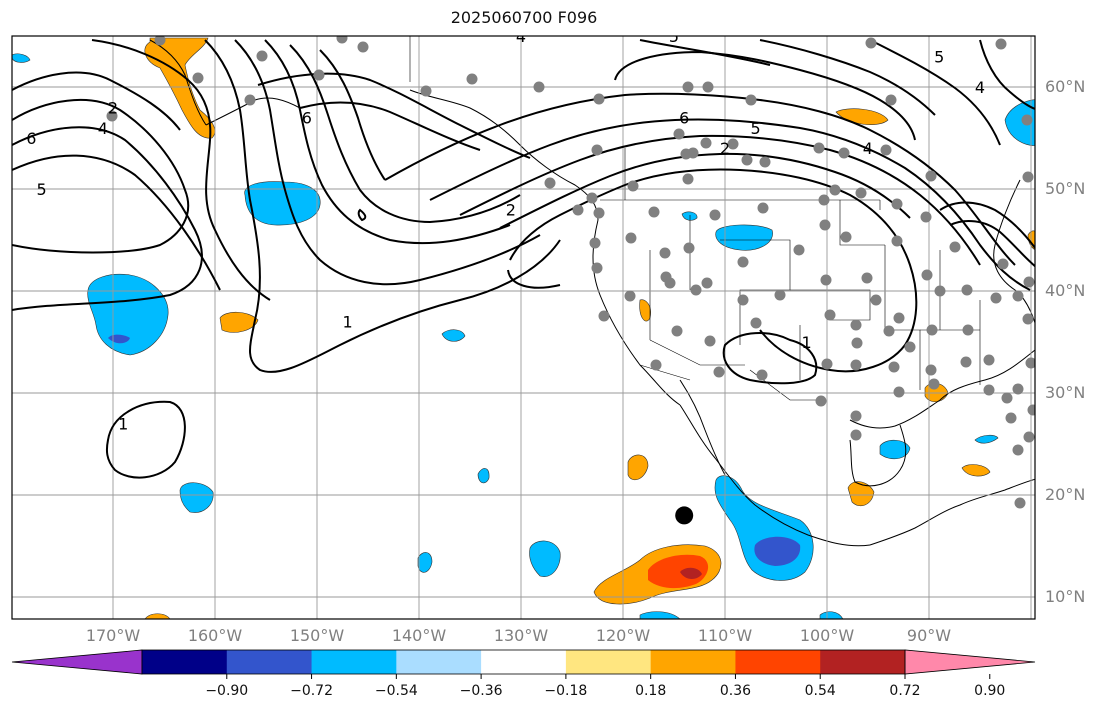  Describe the element at coordinates (227, 691) in the screenshot. I see `colorbar-tick-label: −0.90` at that location.